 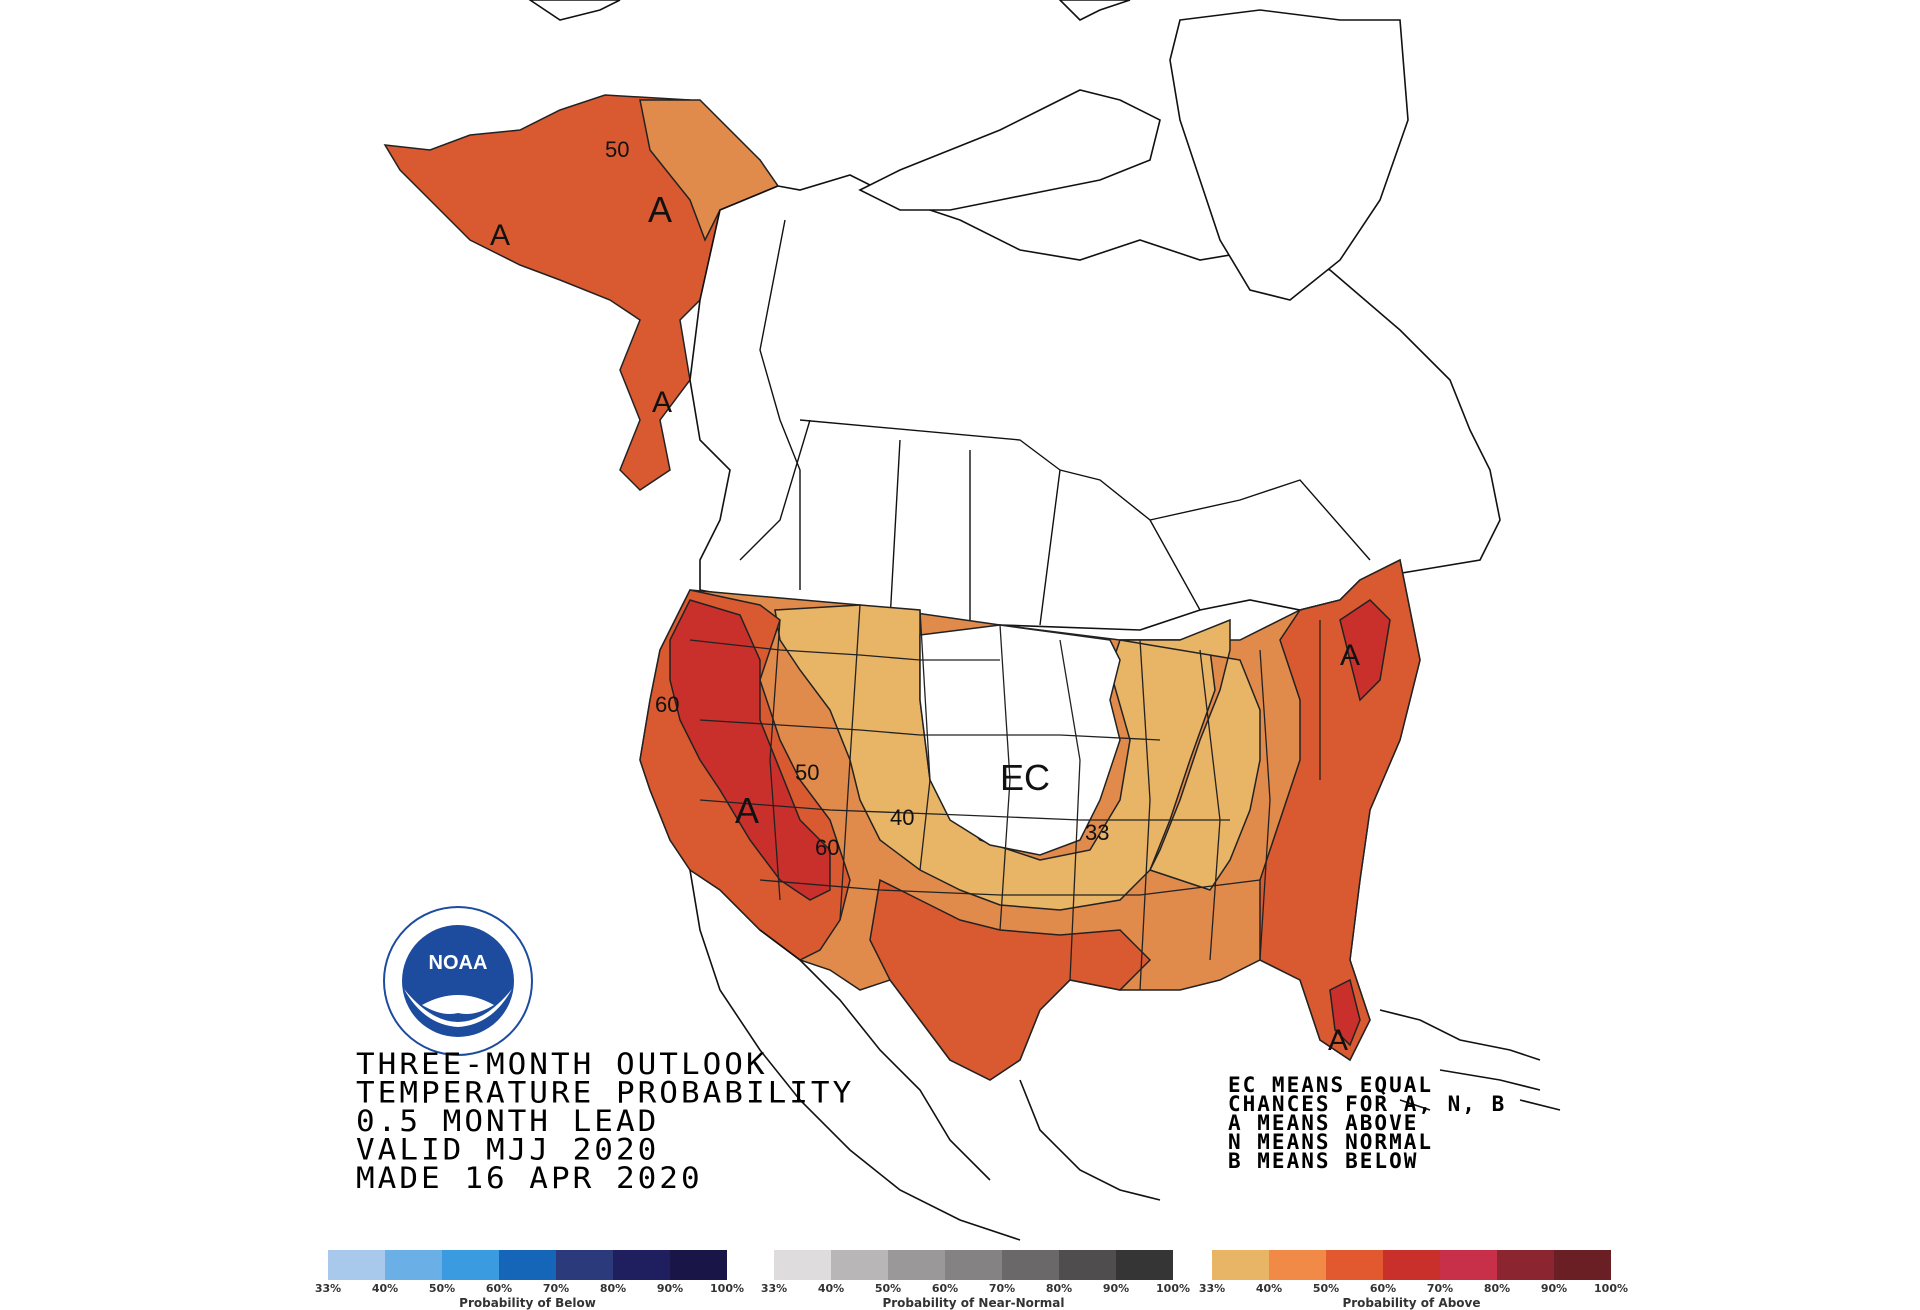 I want to click on alaska-sw-label-a: A, so click(x=500, y=235).